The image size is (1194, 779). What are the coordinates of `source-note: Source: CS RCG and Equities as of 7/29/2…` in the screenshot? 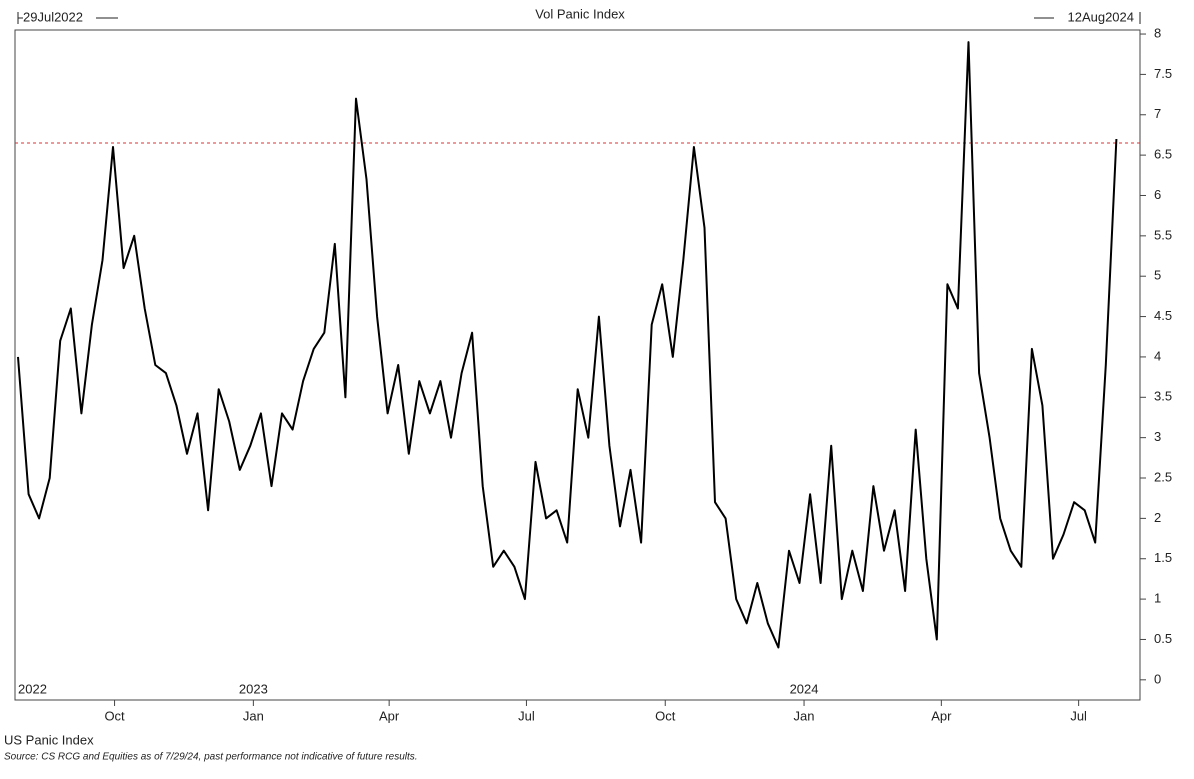 It's located at (211, 757).